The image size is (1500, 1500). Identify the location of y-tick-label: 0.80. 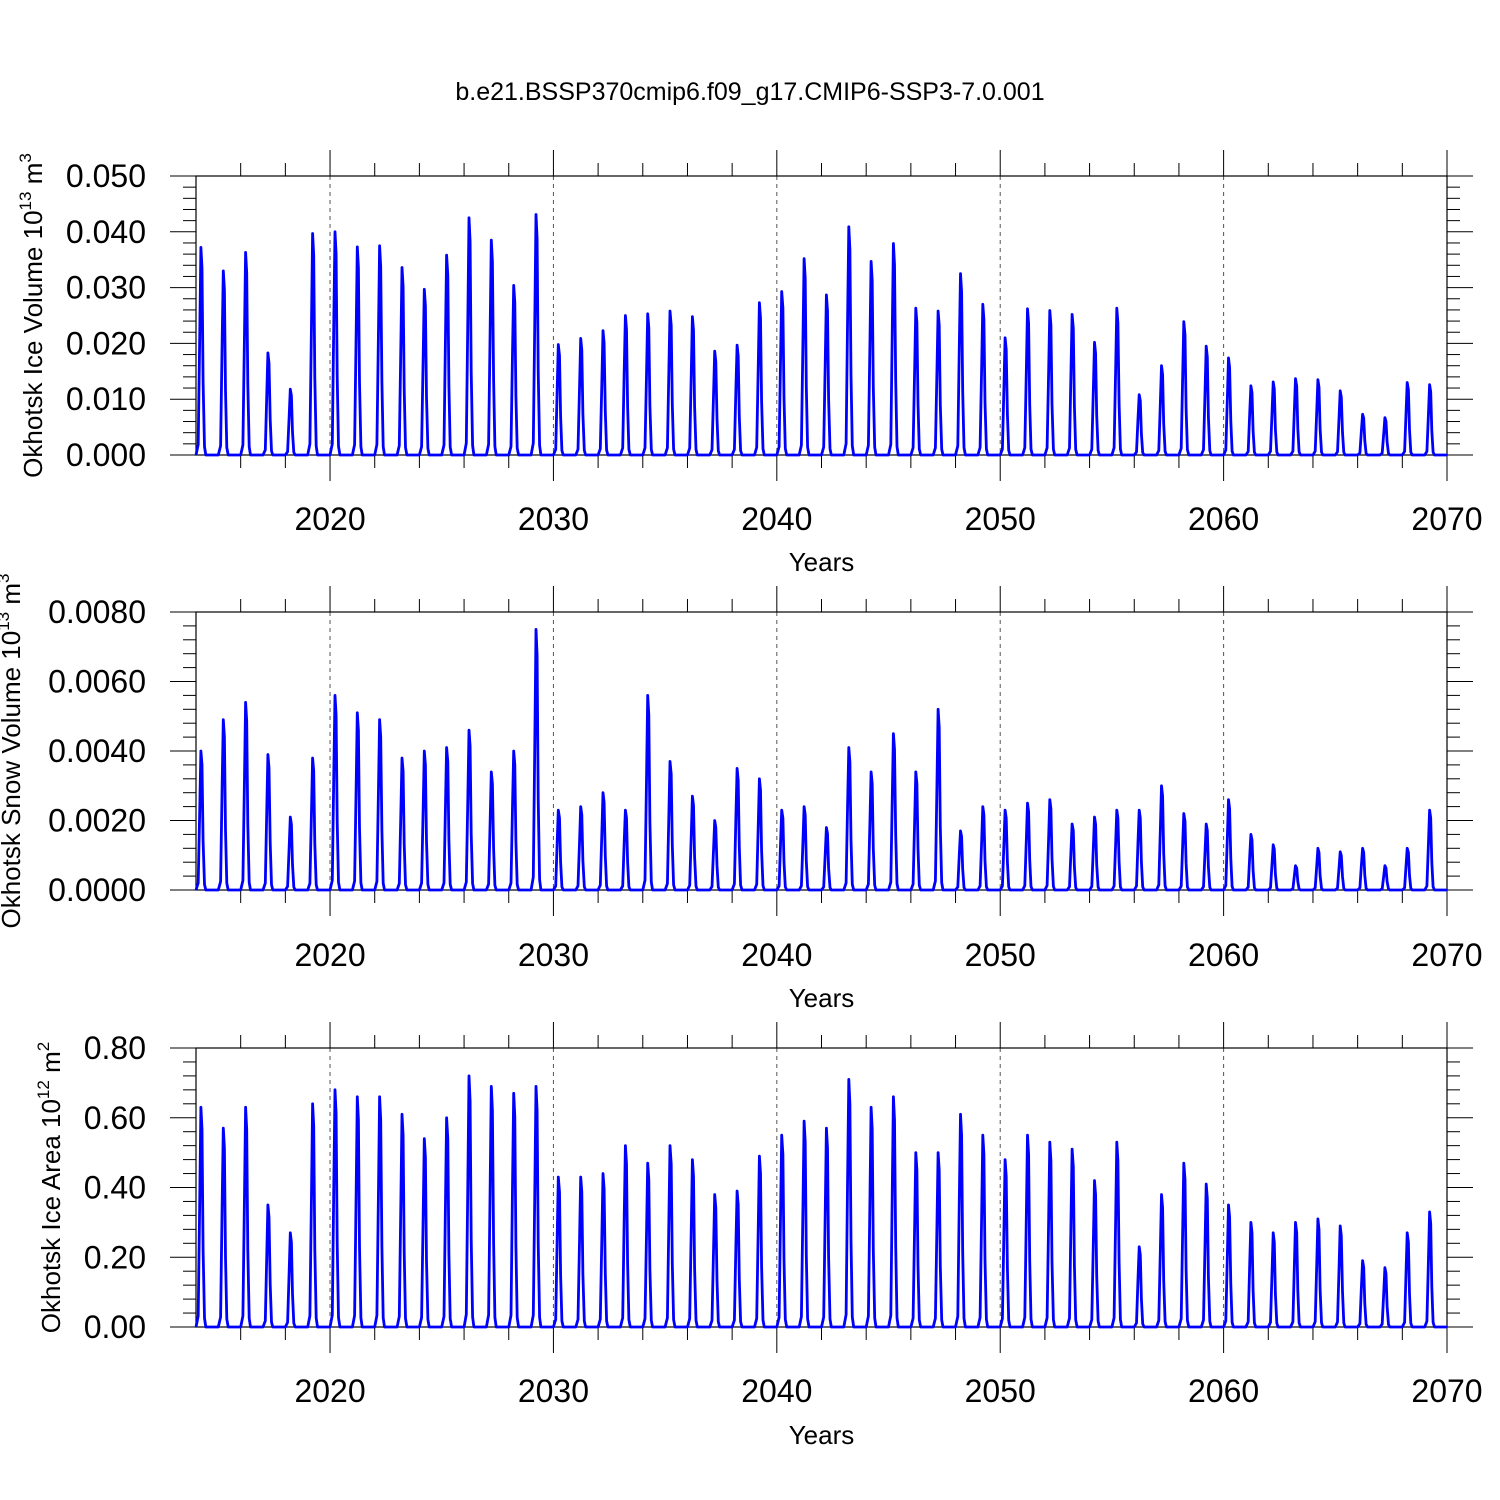
(115, 1048).